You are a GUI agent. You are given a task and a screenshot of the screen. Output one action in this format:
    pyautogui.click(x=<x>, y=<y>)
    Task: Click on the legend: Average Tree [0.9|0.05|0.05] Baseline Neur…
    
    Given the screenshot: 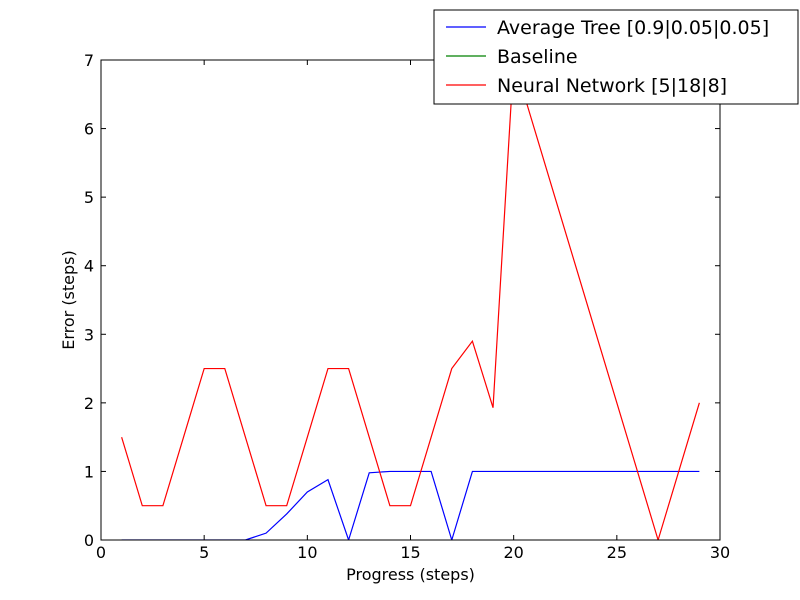 What is the action you would take?
    pyautogui.click(x=616, y=57)
    